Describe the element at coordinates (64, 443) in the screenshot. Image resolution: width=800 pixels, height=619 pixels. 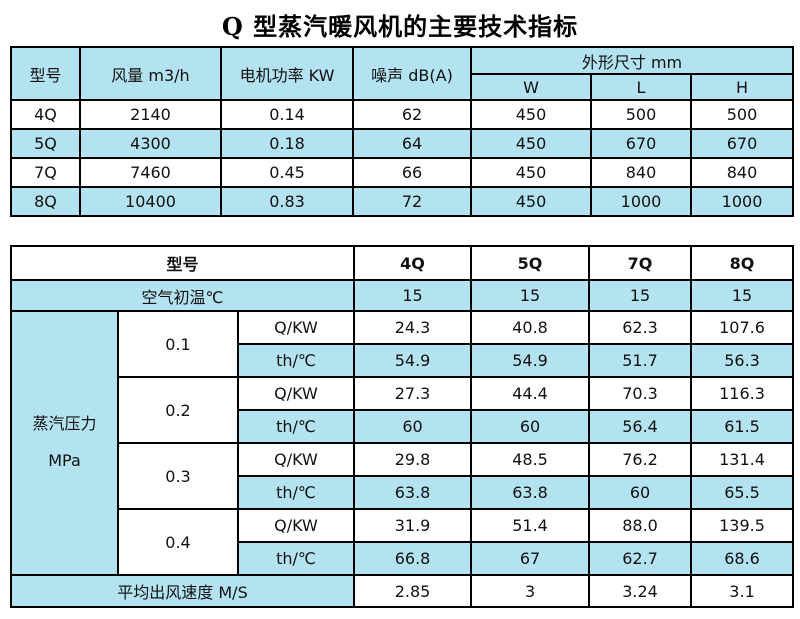
I see `t2-pressure-label: 蒸汽压力 MPa` at that location.